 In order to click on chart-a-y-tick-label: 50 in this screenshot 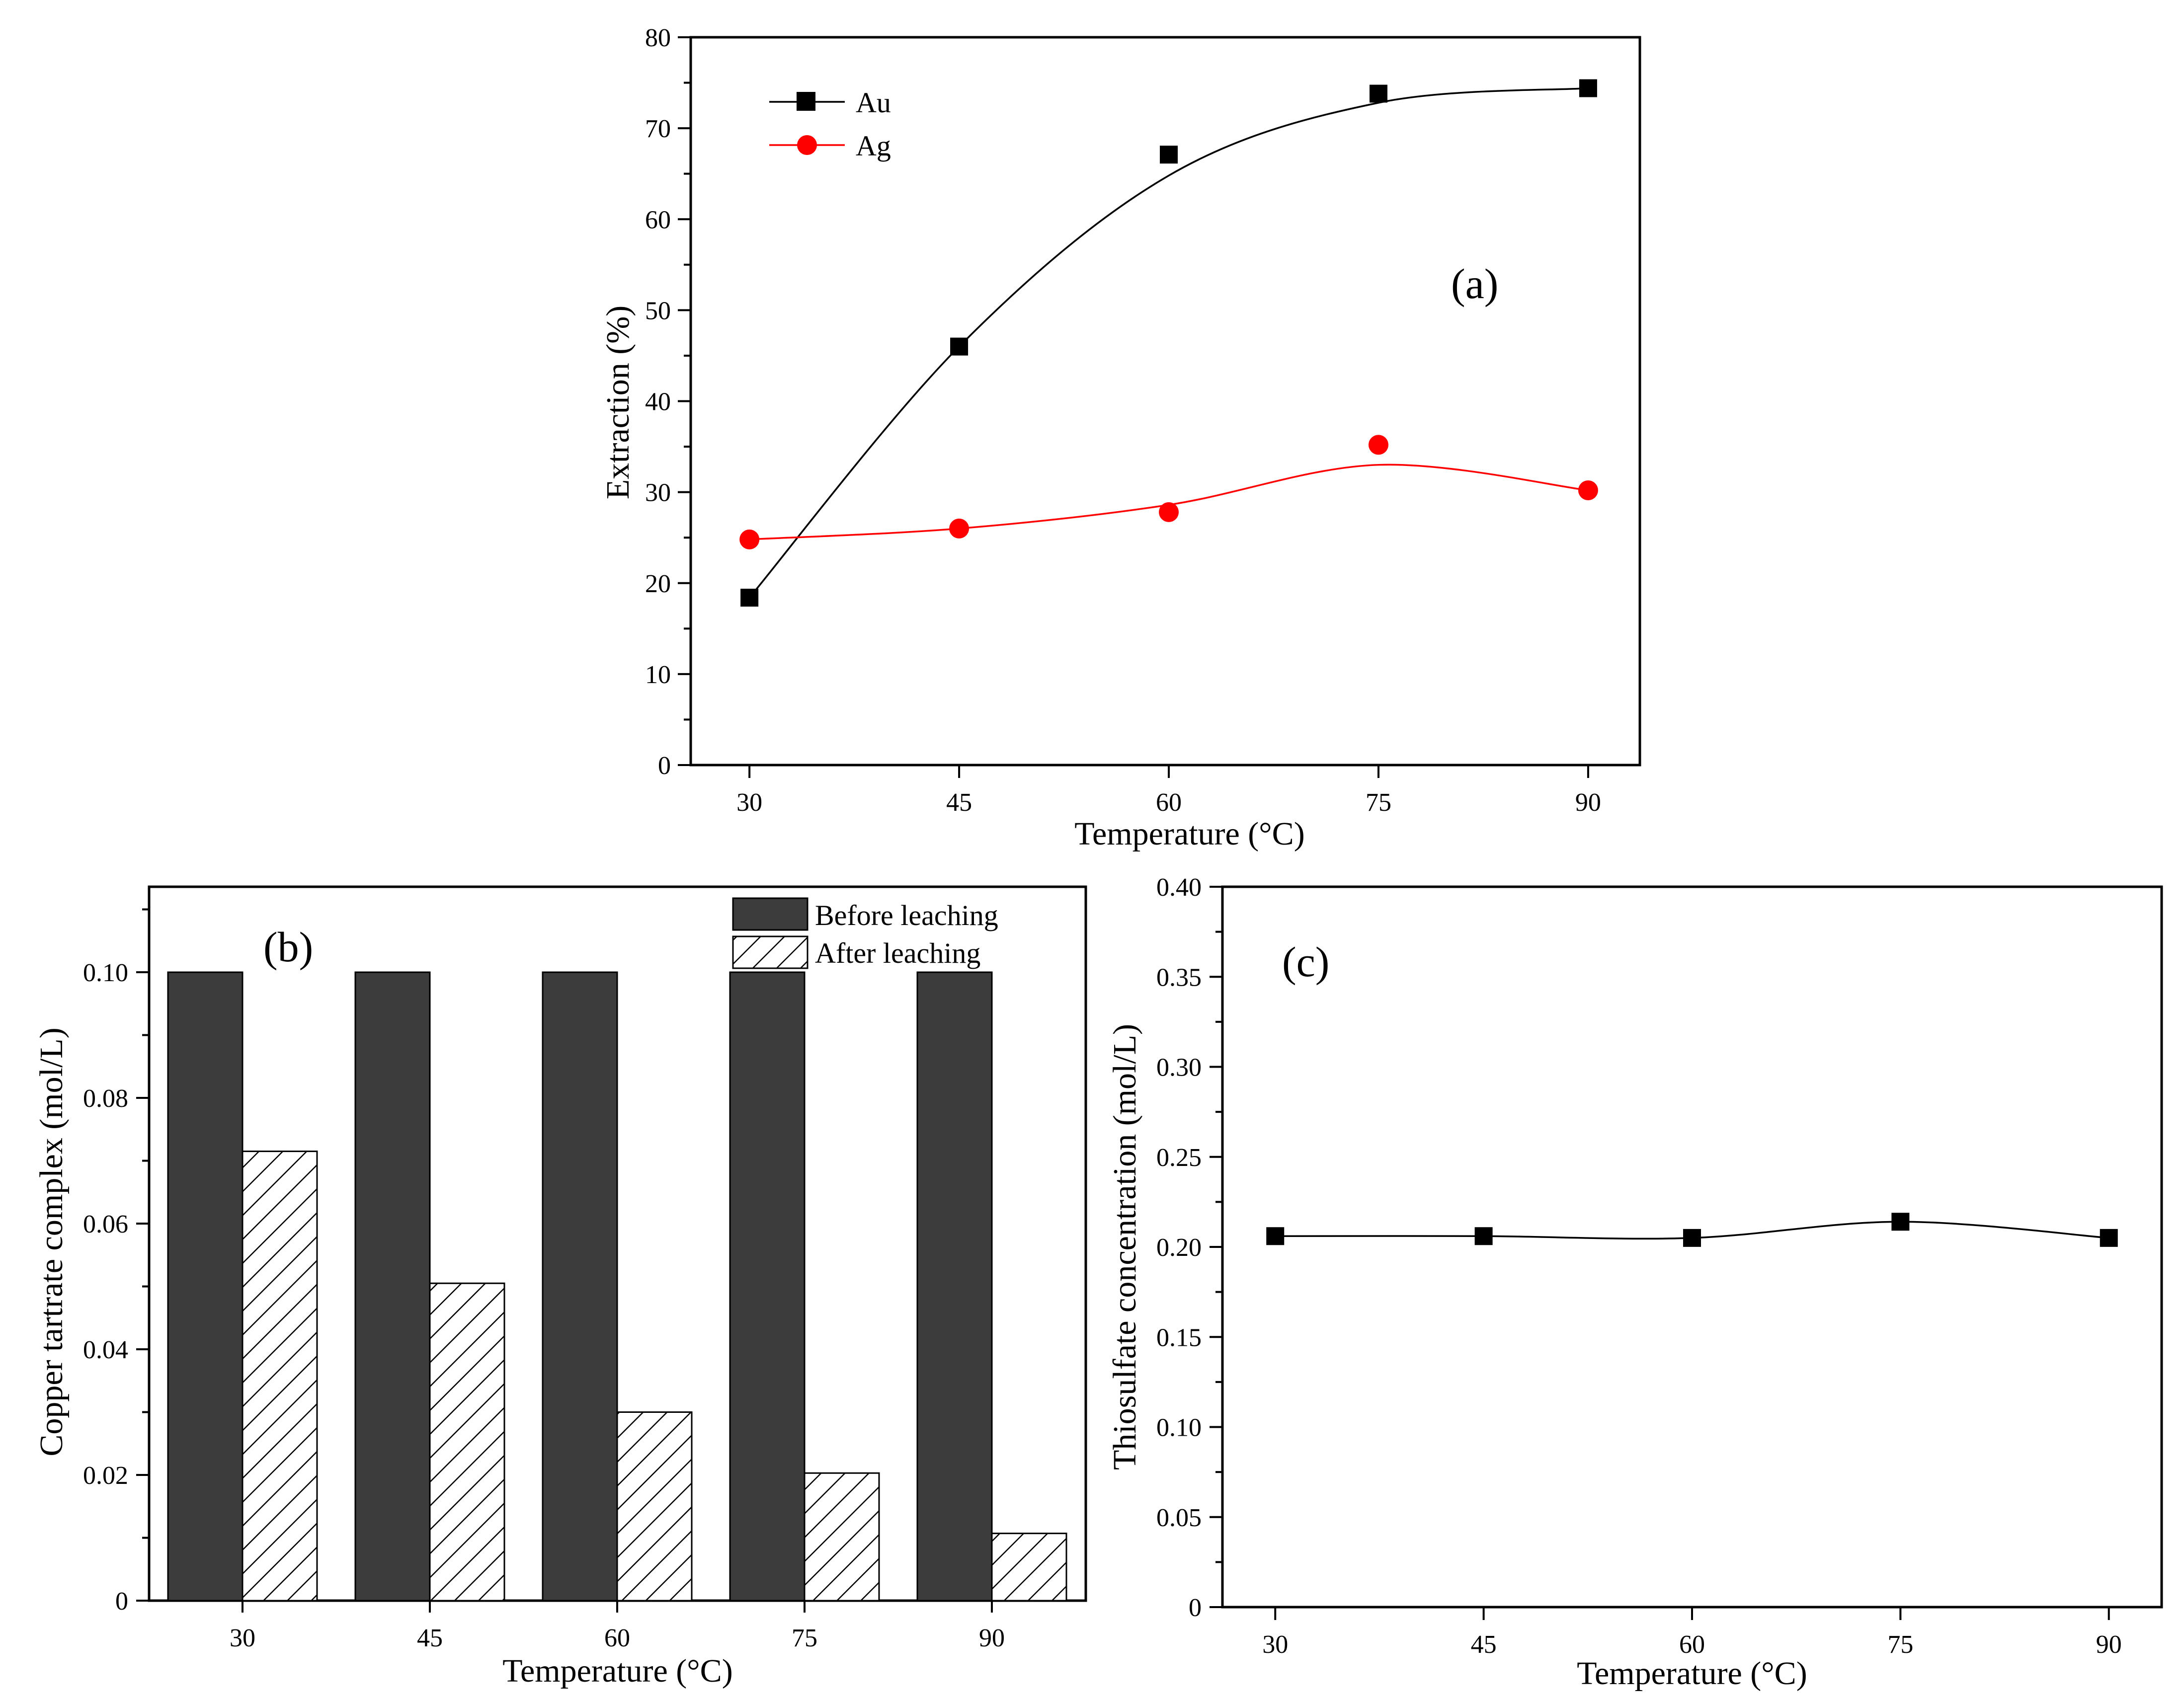, I will do `click(658, 311)`.